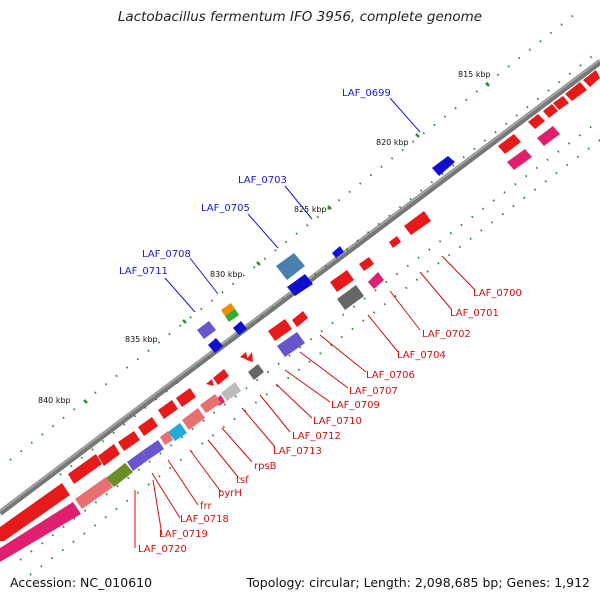 This screenshot has width=600, height=600. Describe the element at coordinates (206, 506) in the screenshot. I see `label-frr: frr` at that location.